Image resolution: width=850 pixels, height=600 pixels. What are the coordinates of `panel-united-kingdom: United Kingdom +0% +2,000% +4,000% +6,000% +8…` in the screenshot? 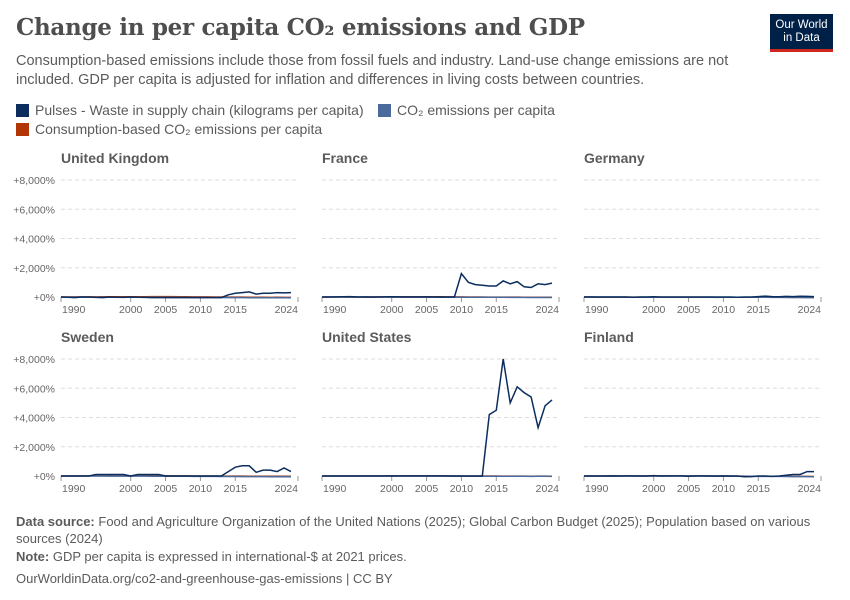 It's located at (156, 233).